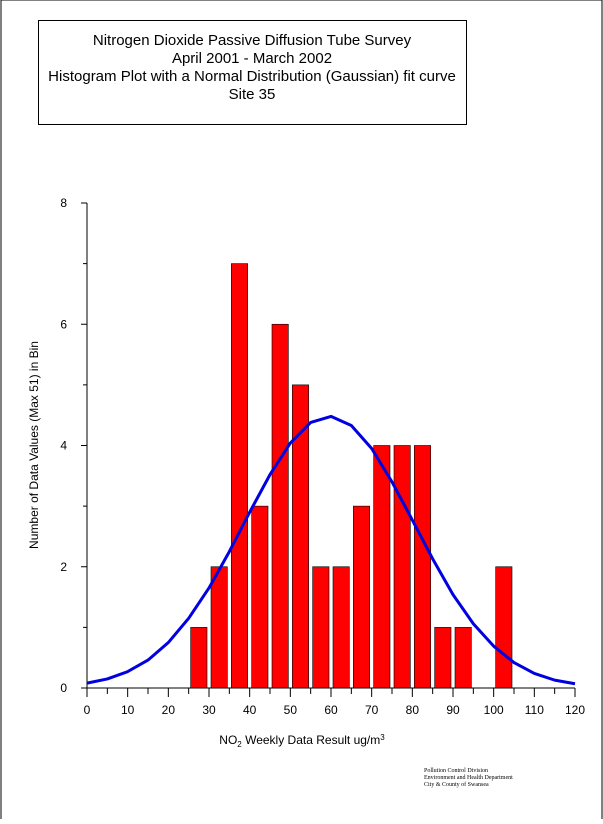  Describe the element at coordinates (209, 710) in the screenshot. I see `x-tick-label: 30` at that location.